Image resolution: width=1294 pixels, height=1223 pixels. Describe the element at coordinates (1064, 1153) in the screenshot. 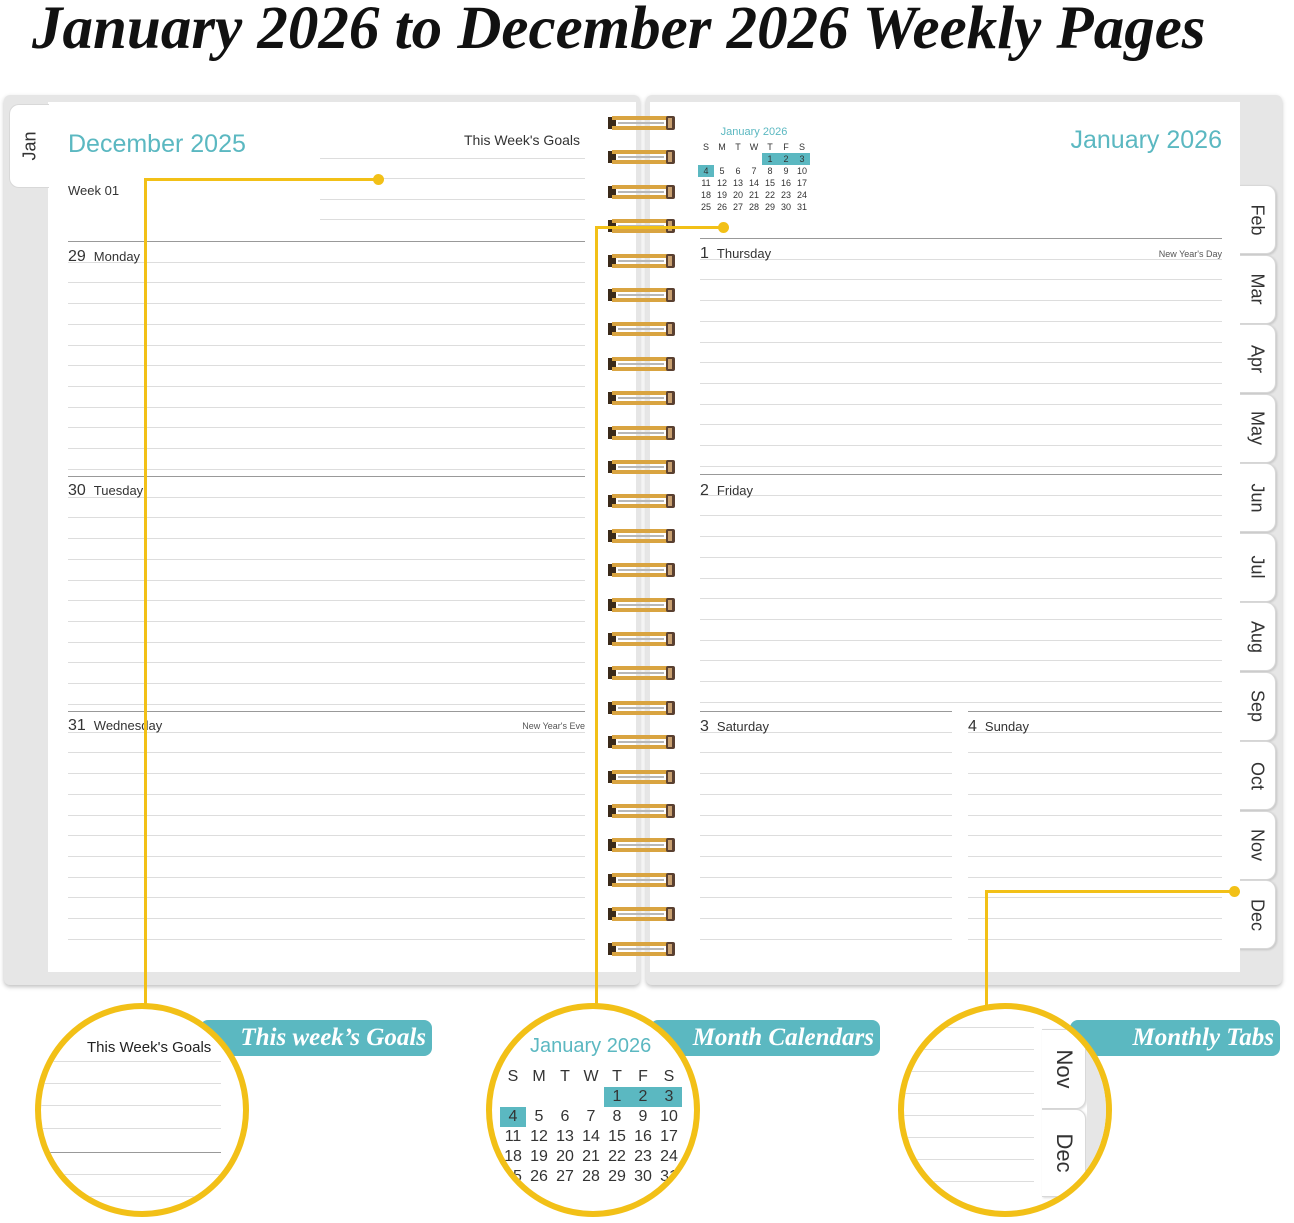

I see `zoom-tab-dec: Dec` at that location.